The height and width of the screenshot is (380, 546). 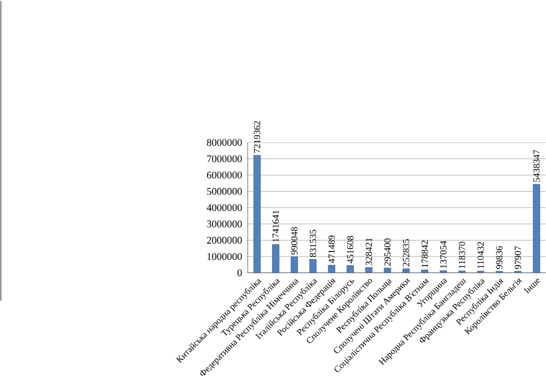 What do you see at coordinates (224, 224) in the screenshot?
I see `y-tick-label: 3000000` at bounding box center [224, 224].